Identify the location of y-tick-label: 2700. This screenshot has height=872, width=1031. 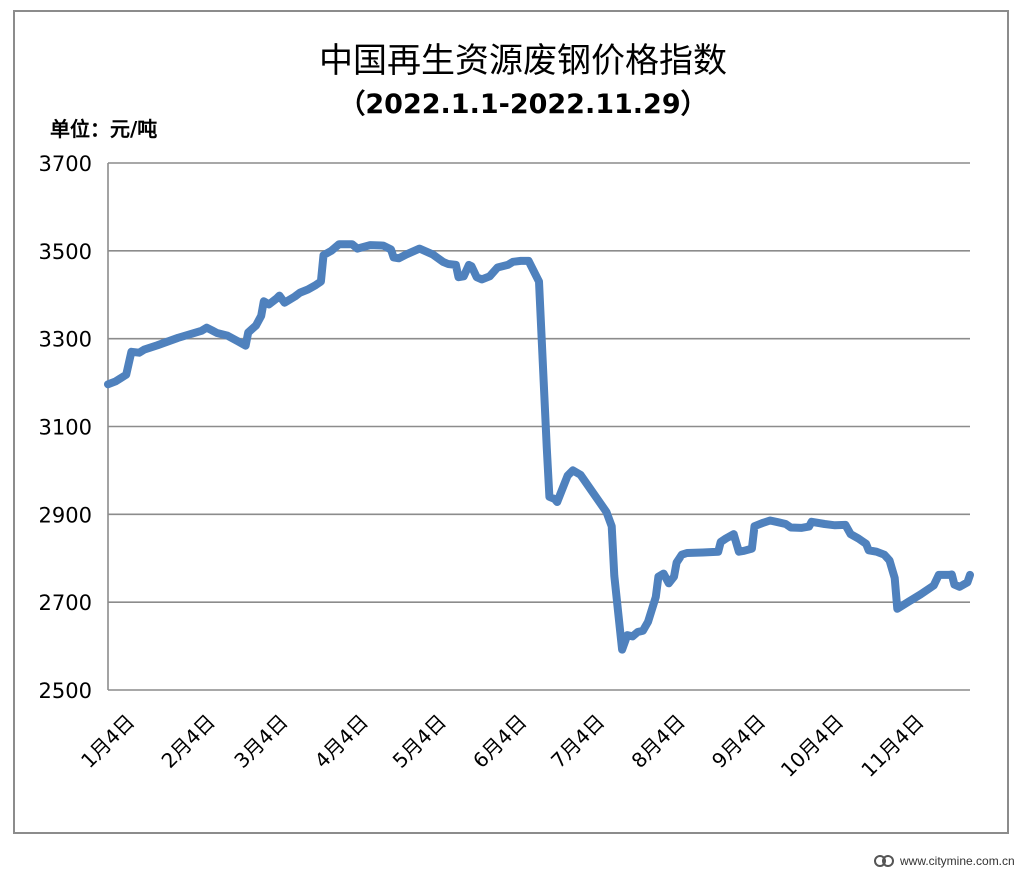
(65, 603).